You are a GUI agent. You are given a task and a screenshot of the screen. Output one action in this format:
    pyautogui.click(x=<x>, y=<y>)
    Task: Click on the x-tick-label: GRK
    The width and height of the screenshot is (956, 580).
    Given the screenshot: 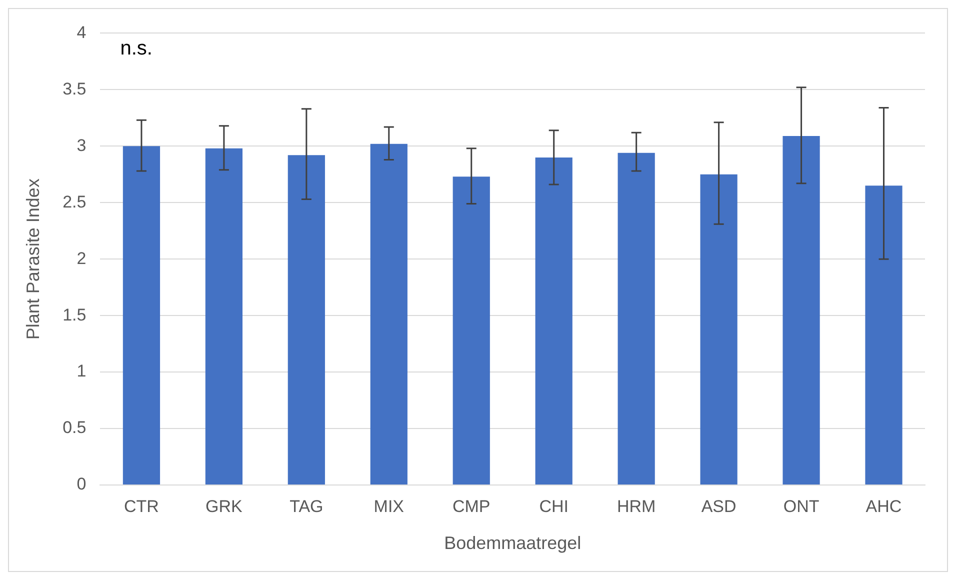 What is the action you would take?
    pyautogui.click(x=225, y=506)
    